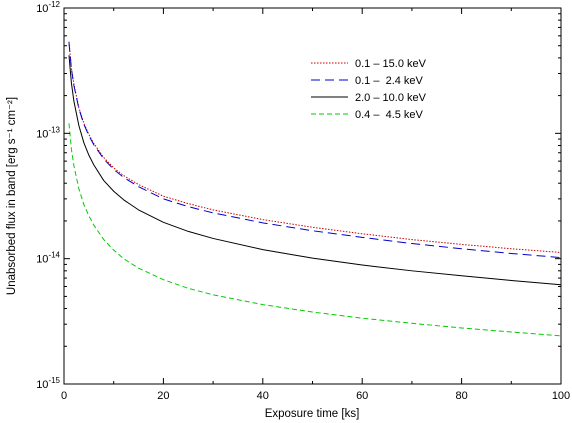  Describe the element at coordinates (64, 396) in the screenshot. I see `x-tick-label: 0` at that location.